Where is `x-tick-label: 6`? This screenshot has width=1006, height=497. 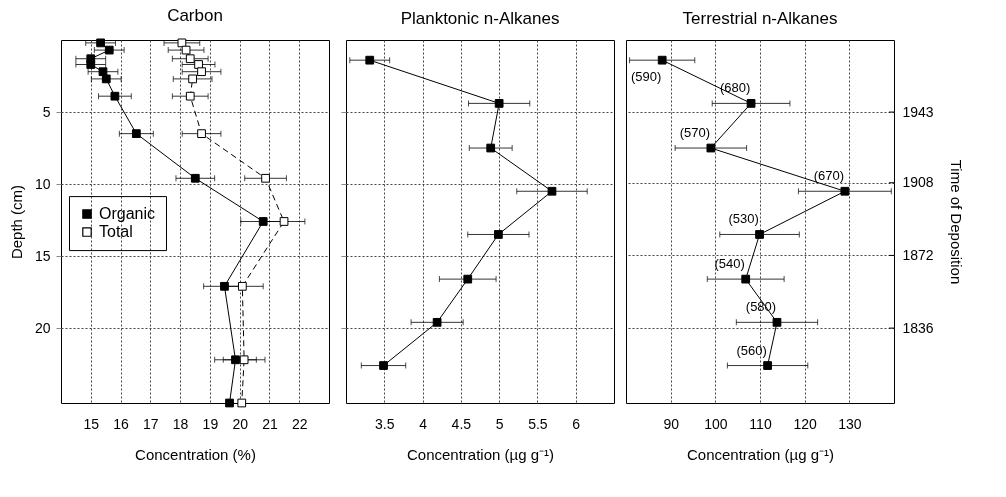
x-tick-label: 6 is located at coordinates (576, 423).